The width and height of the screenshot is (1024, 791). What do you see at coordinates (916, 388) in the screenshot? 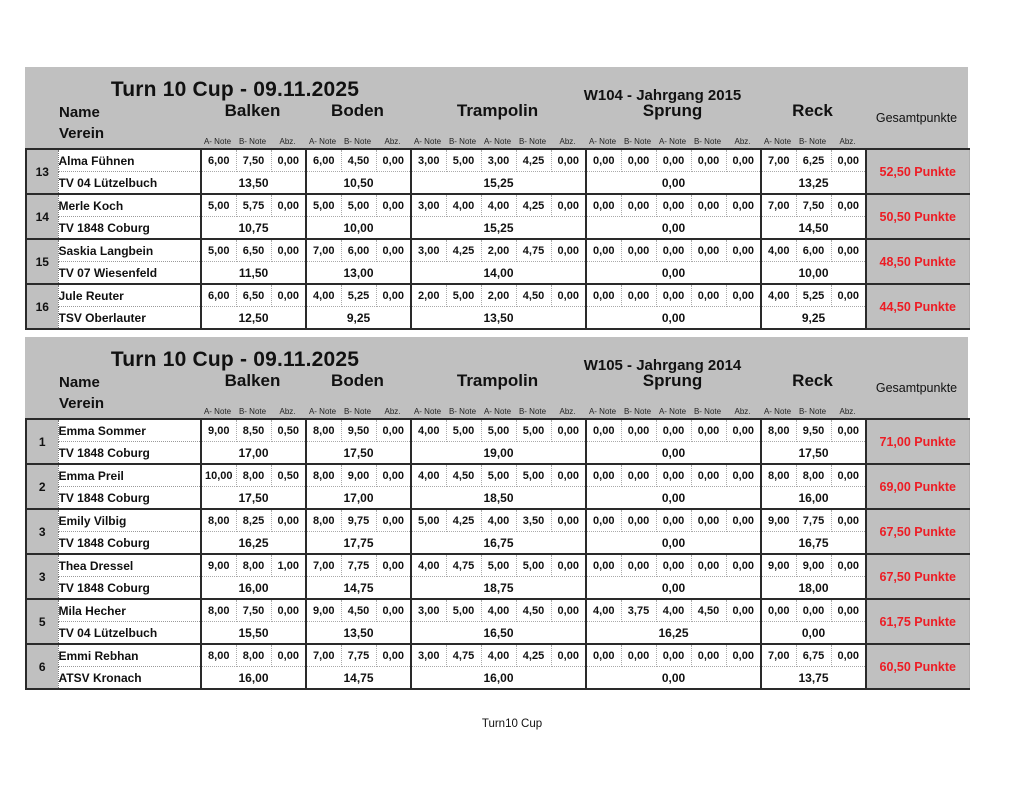
I see `gesamtpunkte-column-header: Gesamtpunkte` at bounding box center [916, 388].